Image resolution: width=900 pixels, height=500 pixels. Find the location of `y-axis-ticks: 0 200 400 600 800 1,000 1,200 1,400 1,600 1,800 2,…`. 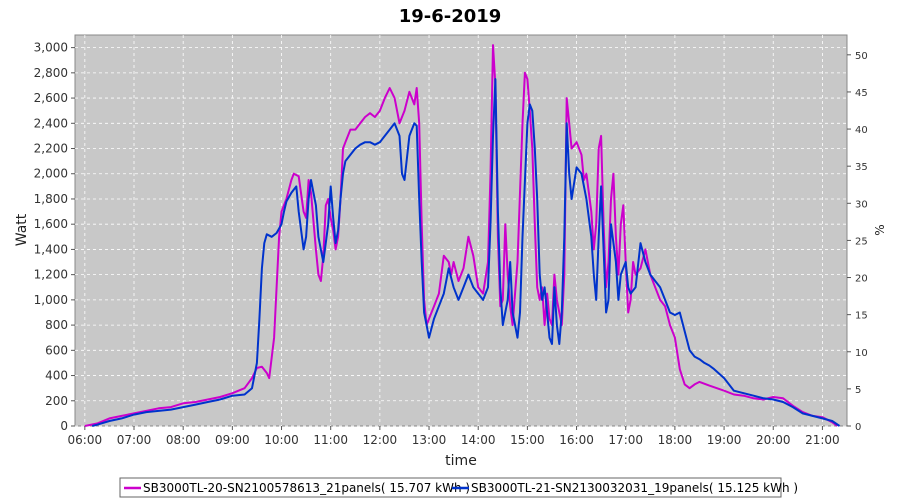

y-axis-ticks: 0 200 400 600 800 1,000 1,200 1,400 1,600 1,800 2,… is located at coordinates (54, 237).